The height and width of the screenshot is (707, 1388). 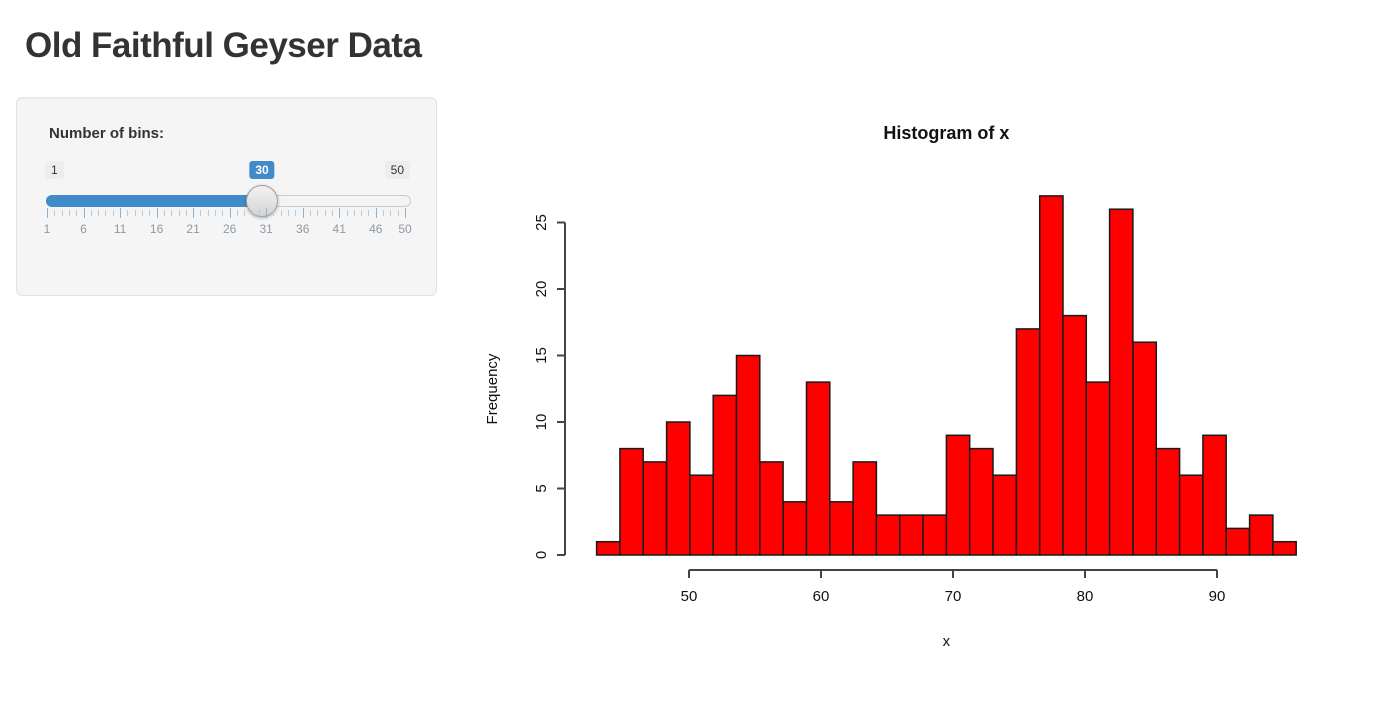 What do you see at coordinates (106, 133) in the screenshot?
I see `bins-slider-label: Number of bins:` at bounding box center [106, 133].